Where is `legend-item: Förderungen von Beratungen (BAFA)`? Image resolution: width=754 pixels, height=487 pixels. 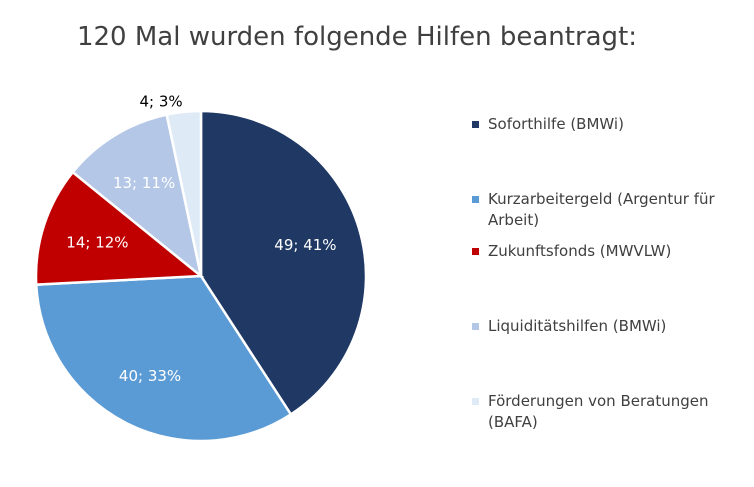 legend-item: Förderungen von Beratungen (BAFA) is located at coordinates (607, 412).